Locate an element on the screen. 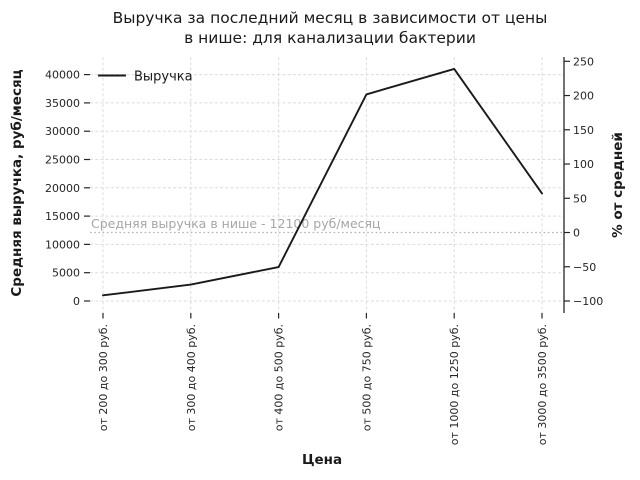  right-axis-title: % от средней is located at coordinates (618, 185).